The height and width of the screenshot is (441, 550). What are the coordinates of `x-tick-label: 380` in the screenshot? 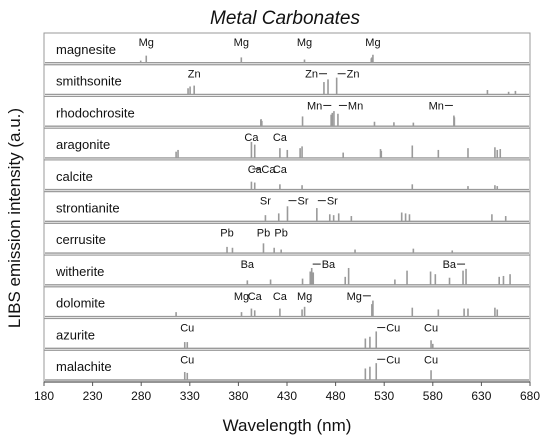 It's located at (238, 396).